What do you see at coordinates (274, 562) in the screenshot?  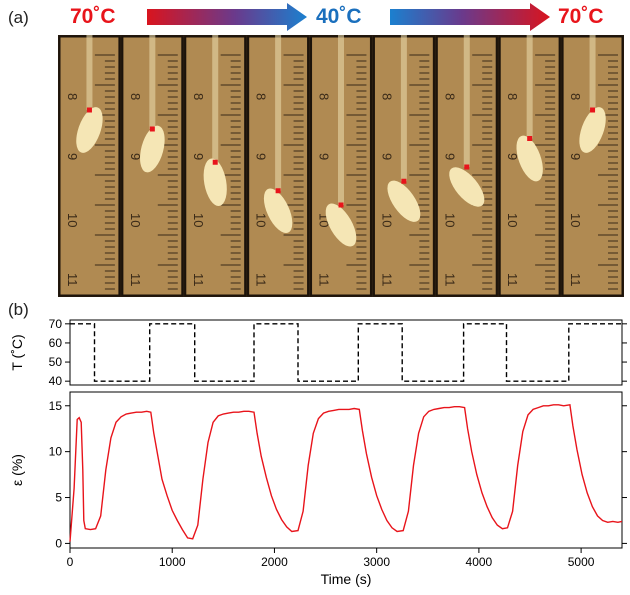 I see `strain-xtick-label: 2000` at bounding box center [274, 562].